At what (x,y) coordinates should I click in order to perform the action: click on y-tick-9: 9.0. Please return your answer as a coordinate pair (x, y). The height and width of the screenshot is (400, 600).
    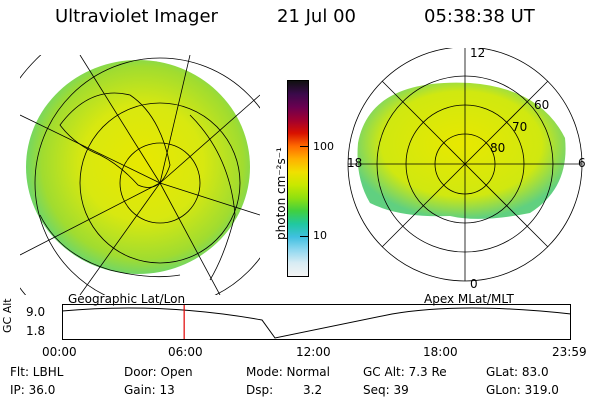
    Looking at the image, I should click on (36, 312).